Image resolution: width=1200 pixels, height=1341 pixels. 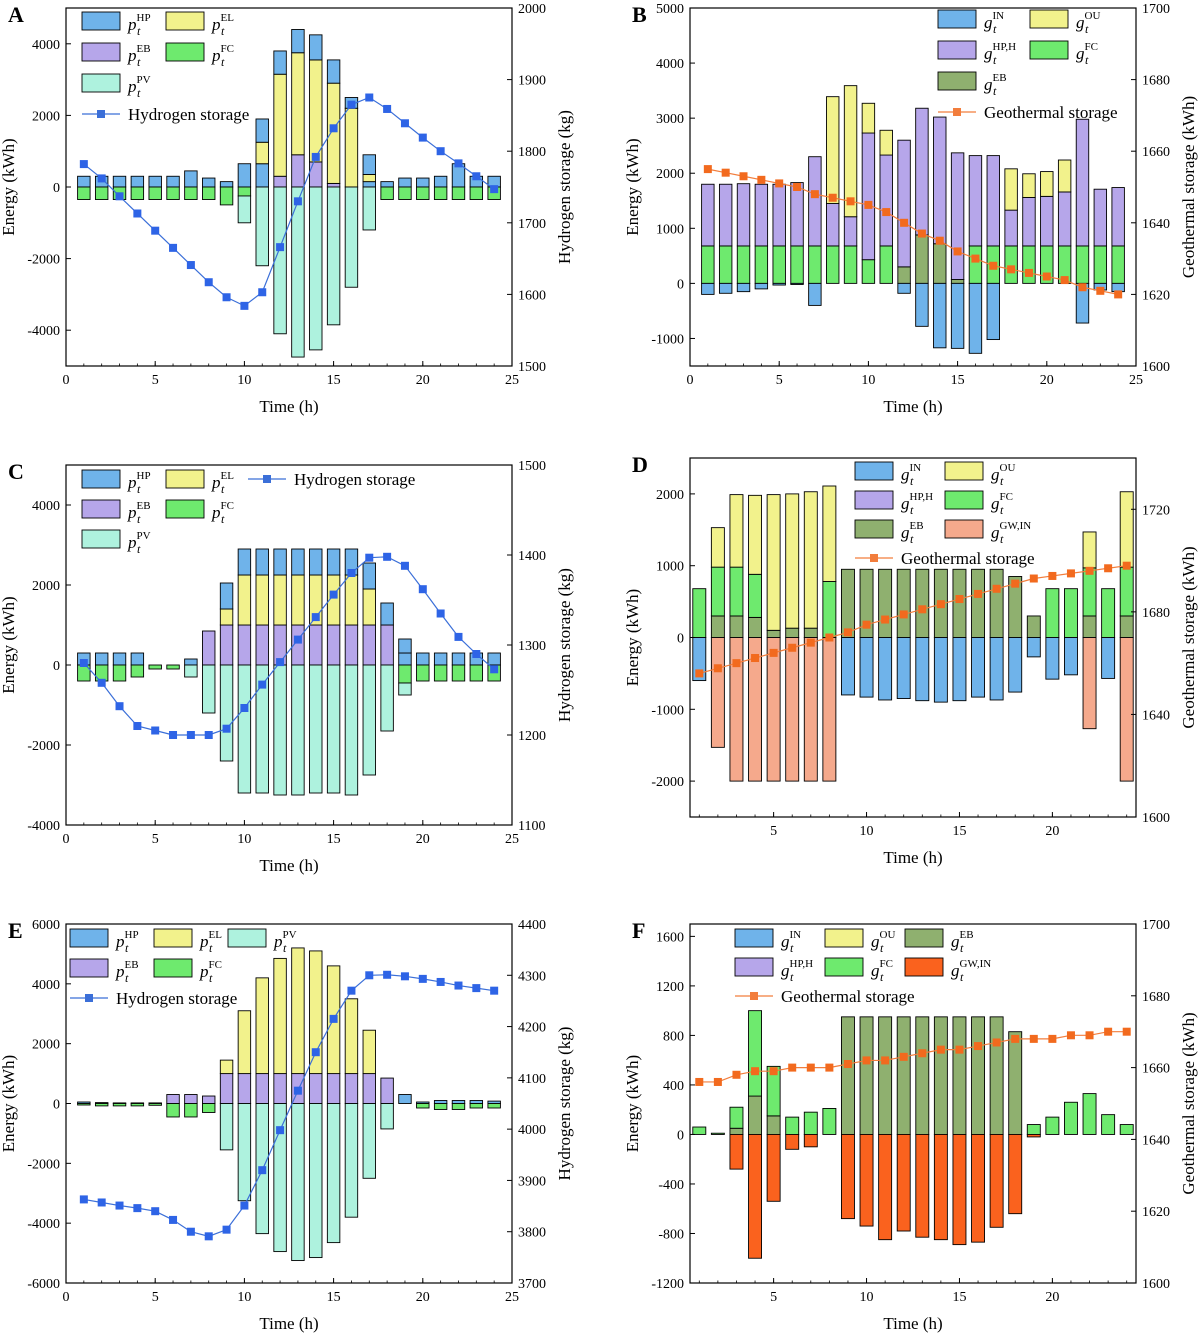 I want to click on legend-label: gOU t, so click(x=883, y=942).